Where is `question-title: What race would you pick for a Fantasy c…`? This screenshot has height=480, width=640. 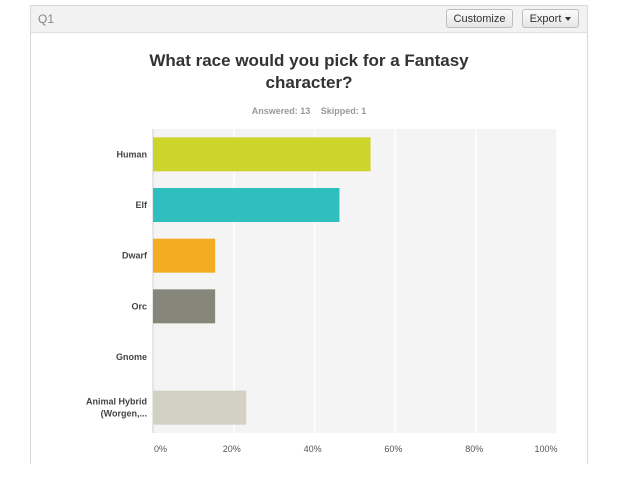 question-title: What race would you pick for a Fantasy c… is located at coordinates (309, 71).